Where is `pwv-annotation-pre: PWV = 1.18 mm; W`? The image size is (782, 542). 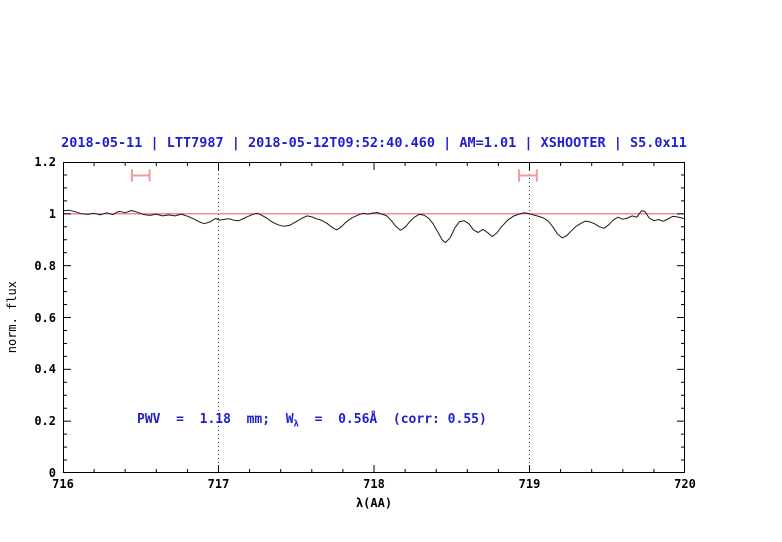 pwv-annotation-pre: PWV = 1.18 mm; W is located at coordinates (215, 419).